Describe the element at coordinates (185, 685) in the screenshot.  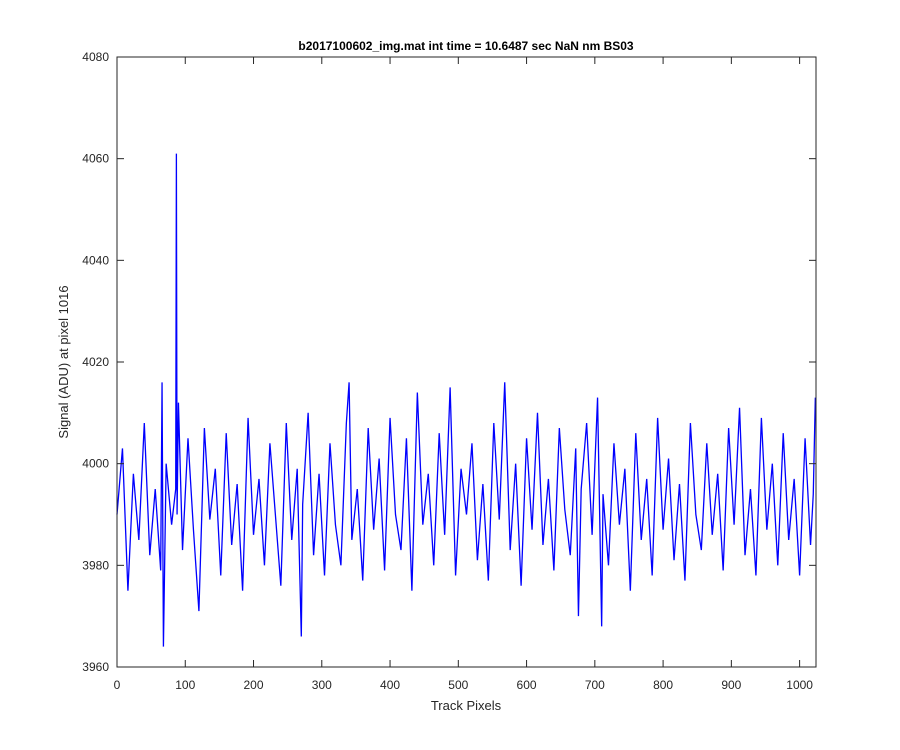
I see `x-tick-label: 100` at that location.